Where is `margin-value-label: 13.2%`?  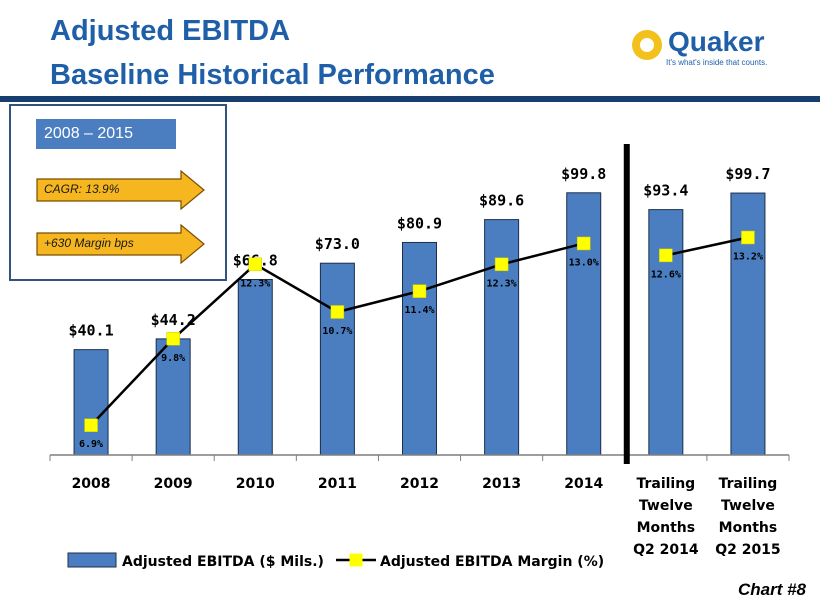 margin-value-label: 13.2% is located at coordinates (748, 257).